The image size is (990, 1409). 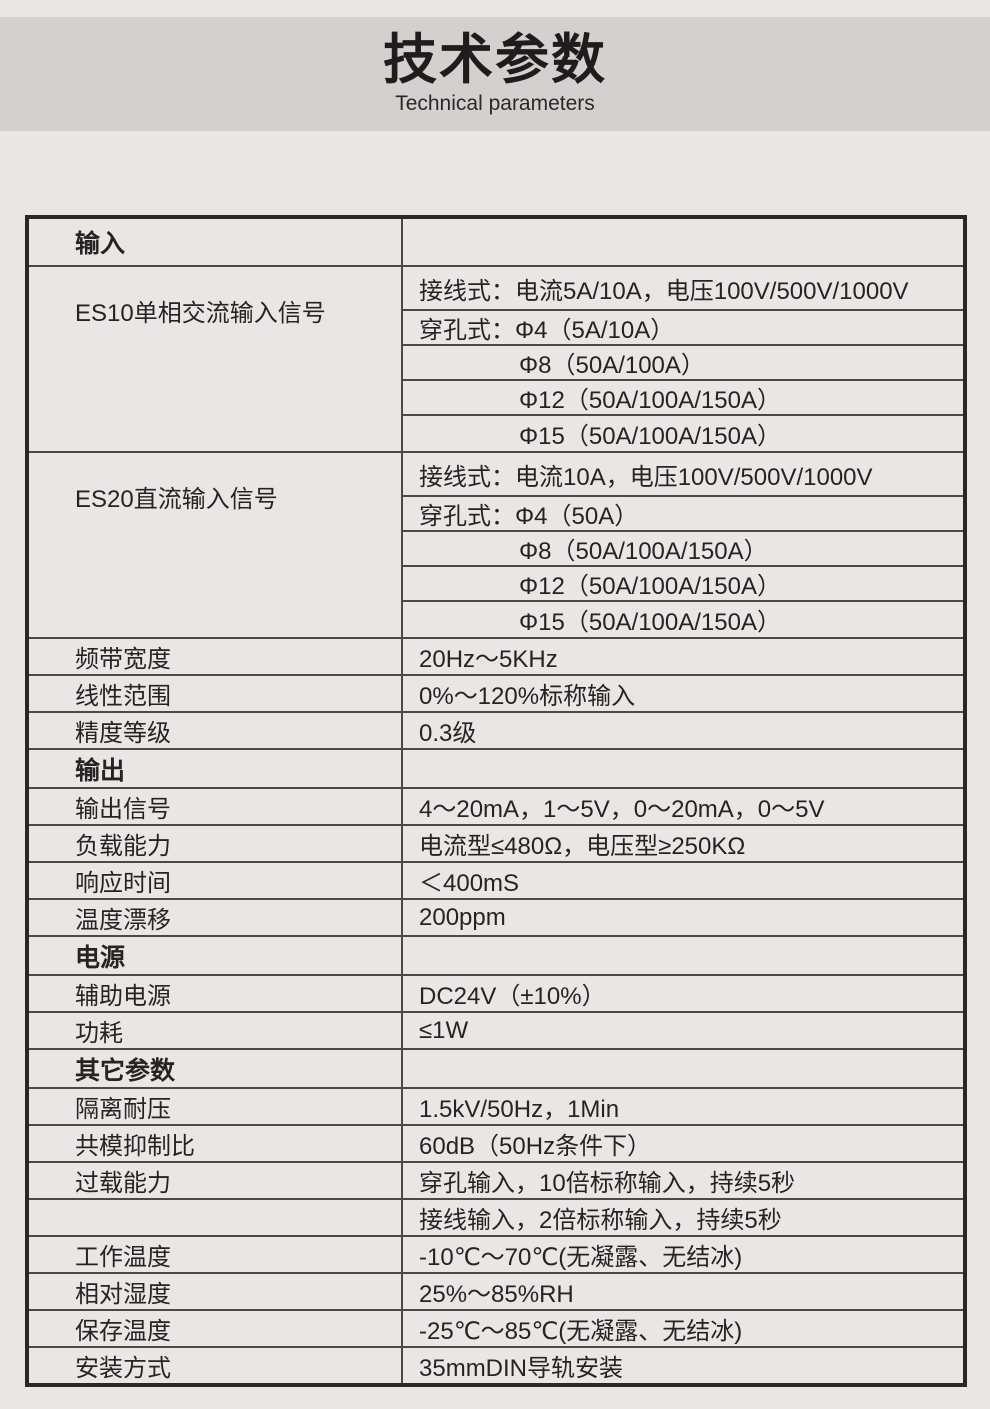 I want to click on table-row: 功耗 ≤1W, so click(x=496, y=1031).